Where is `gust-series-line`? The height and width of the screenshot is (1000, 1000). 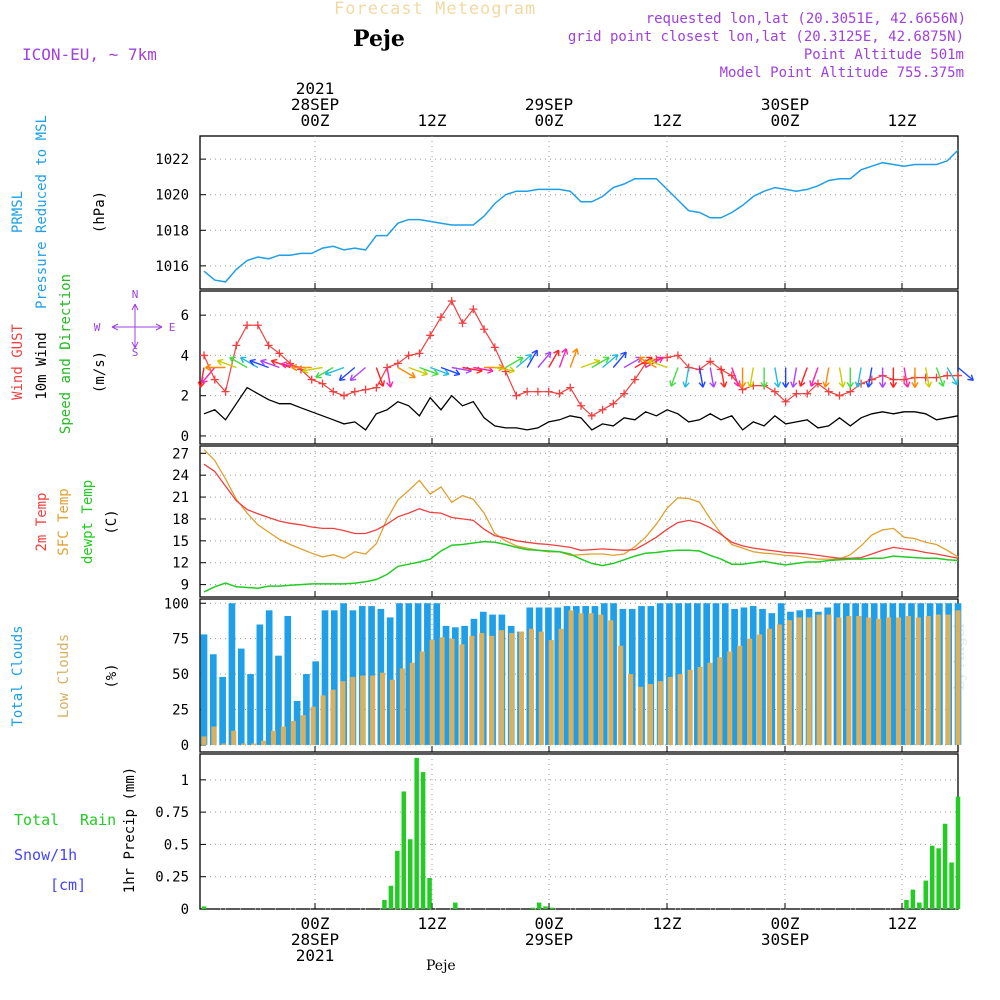 gust-series-line is located at coordinates (580, 358).